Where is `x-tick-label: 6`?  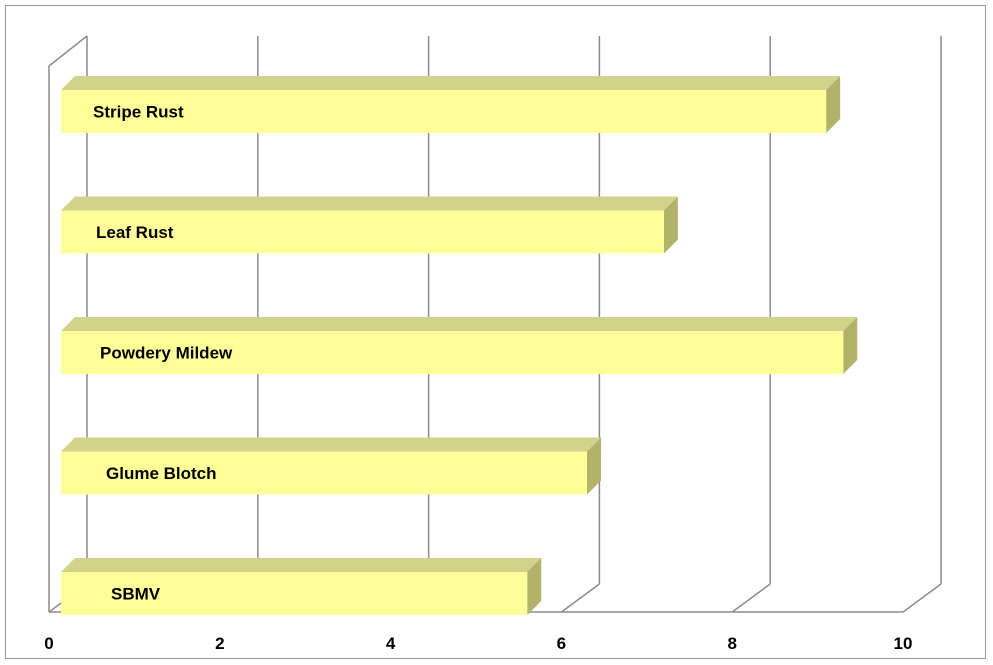
x-tick-label: 6 is located at coordinates (561, 643).